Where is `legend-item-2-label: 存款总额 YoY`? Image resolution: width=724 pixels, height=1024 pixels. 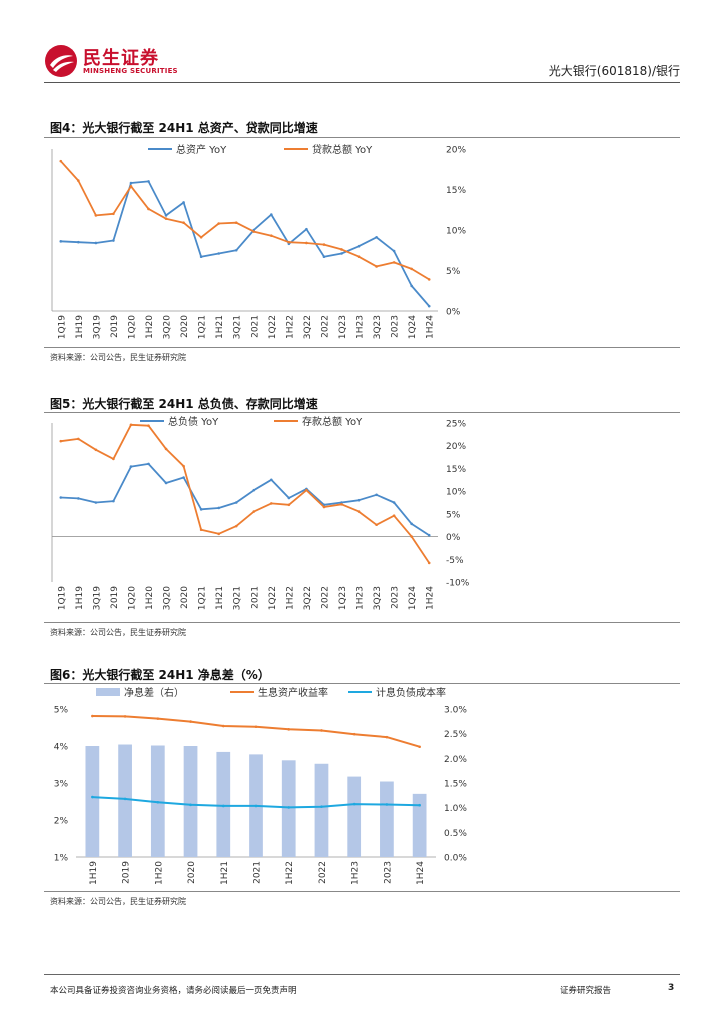 legend-item-2-label: 存款总额 YoY is located at coordinates (332, 421).